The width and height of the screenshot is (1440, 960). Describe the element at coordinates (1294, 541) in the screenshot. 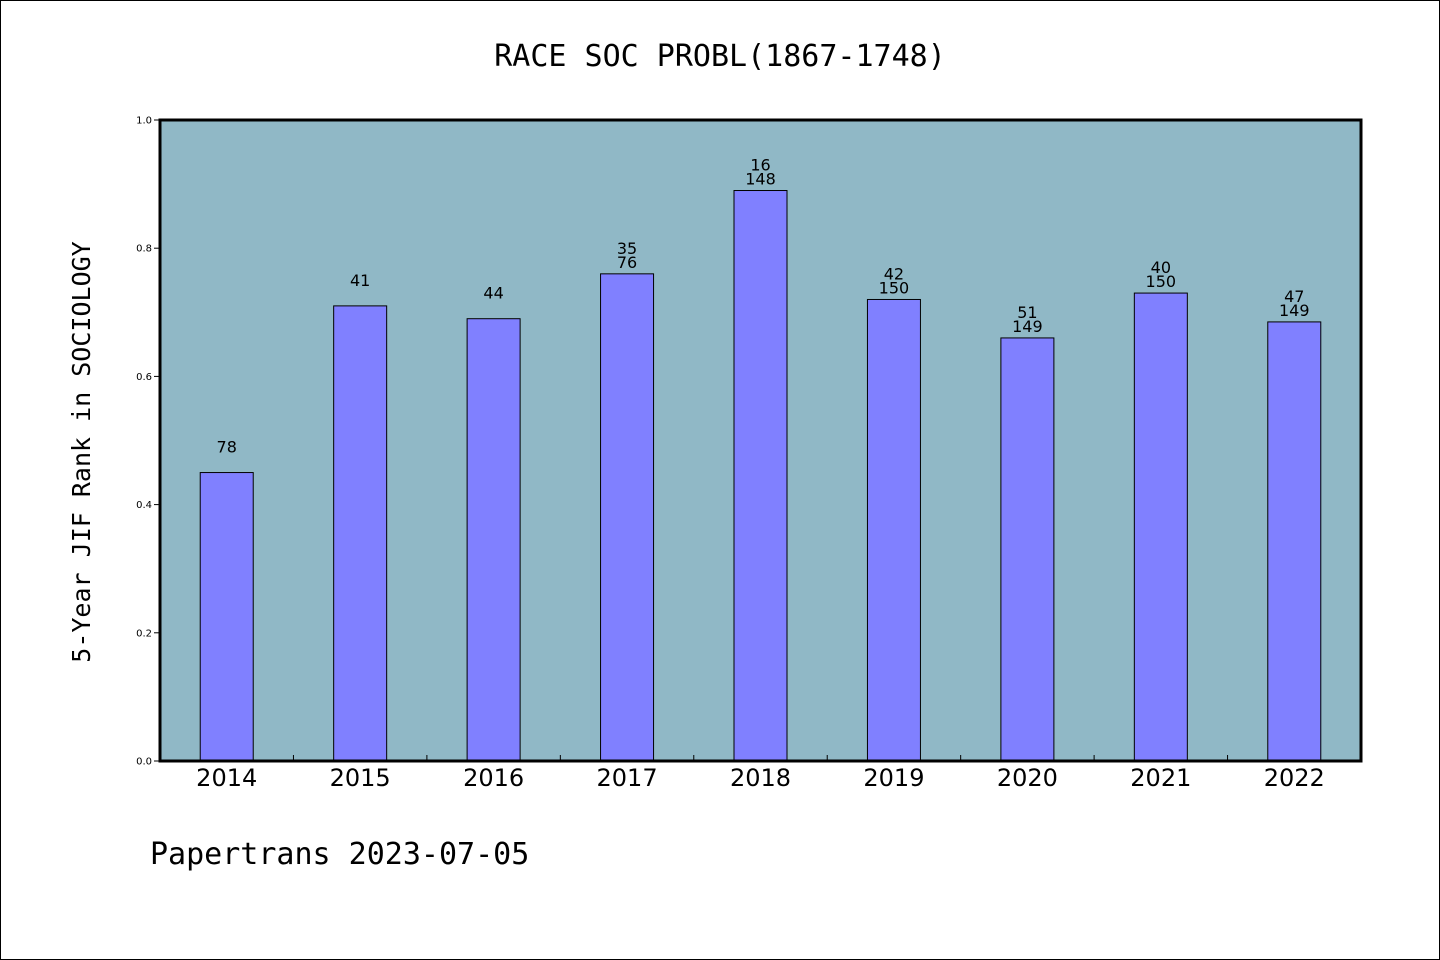

I see `bar-2022` at that location.